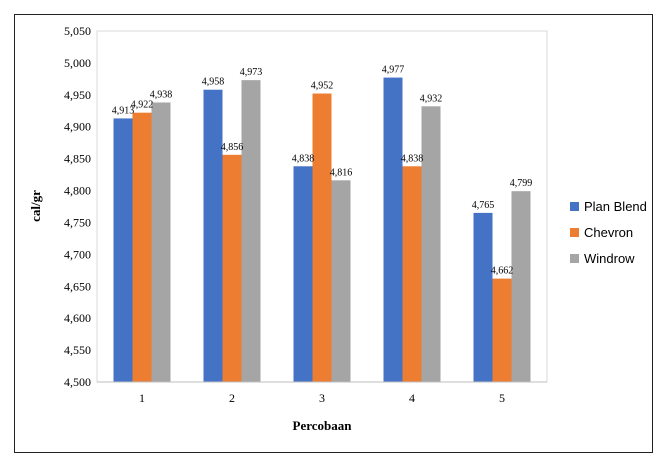 The width and height of the screenshot is (669, 471). What do you see at coordinates (77, 382) in the screenshot?
I see `y-tick-label: 4,500` at bounding box center [77, 382].